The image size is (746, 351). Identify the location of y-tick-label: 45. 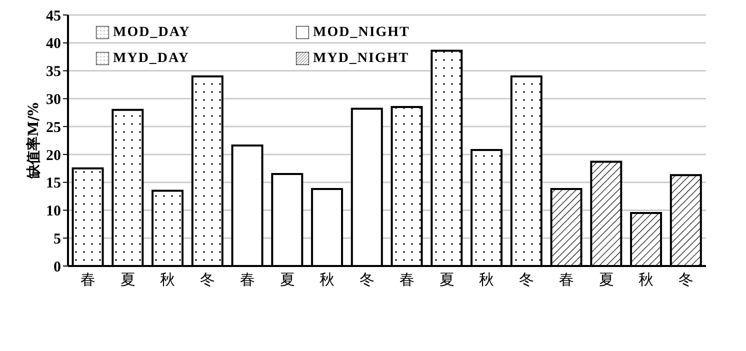
(53, 16).